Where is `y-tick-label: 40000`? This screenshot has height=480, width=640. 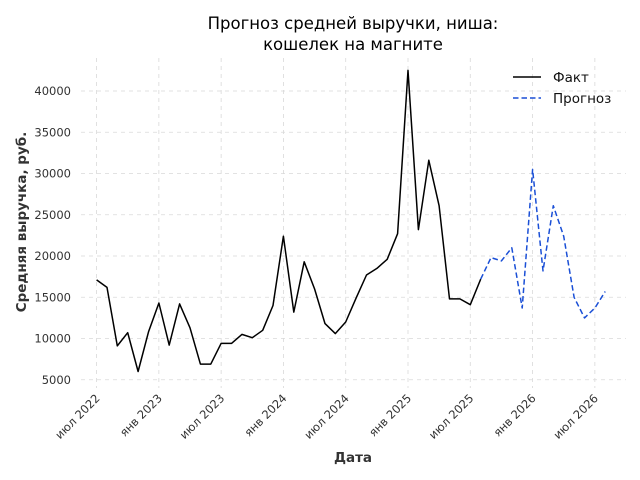
y-tick-label: 40000 is located at coordinates (52, 91).